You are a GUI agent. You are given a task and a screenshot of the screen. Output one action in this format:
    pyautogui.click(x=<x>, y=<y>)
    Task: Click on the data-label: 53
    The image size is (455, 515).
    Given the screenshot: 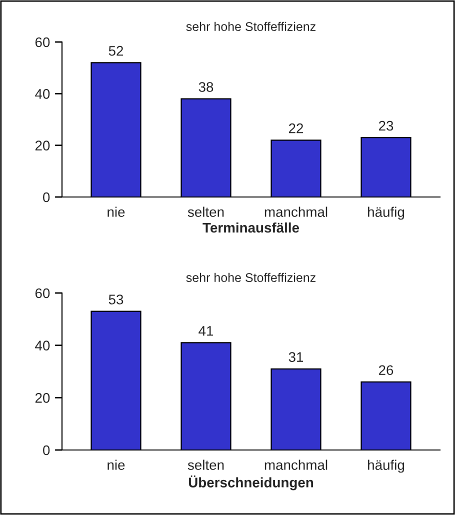 What is the action you would take?
    pyautogui.click(x=116, y=299)
    